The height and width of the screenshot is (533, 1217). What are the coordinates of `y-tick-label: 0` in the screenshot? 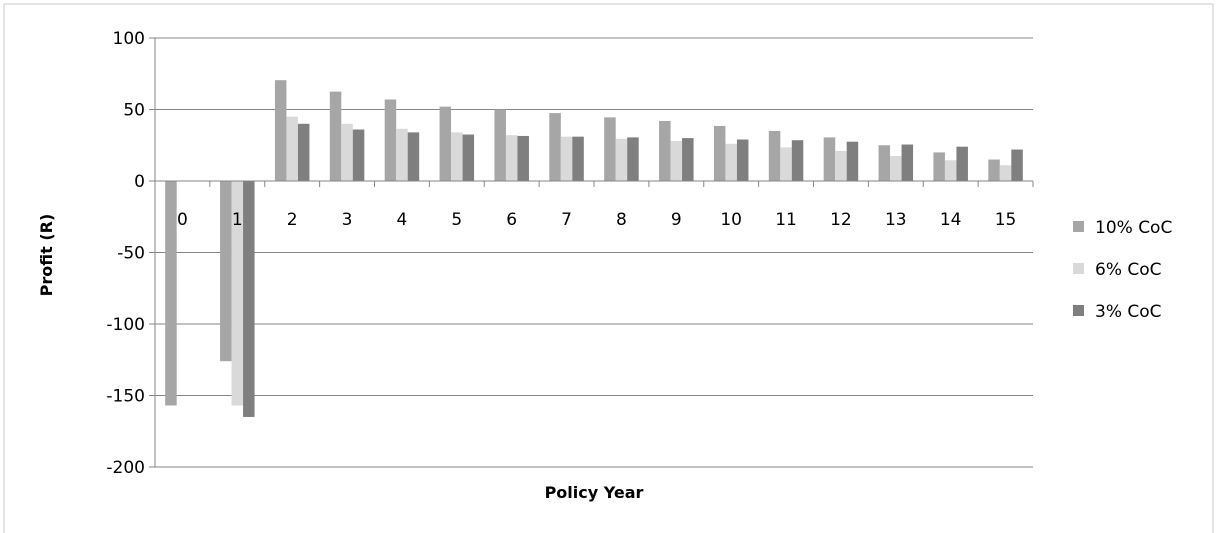 It's located at (139, 182).